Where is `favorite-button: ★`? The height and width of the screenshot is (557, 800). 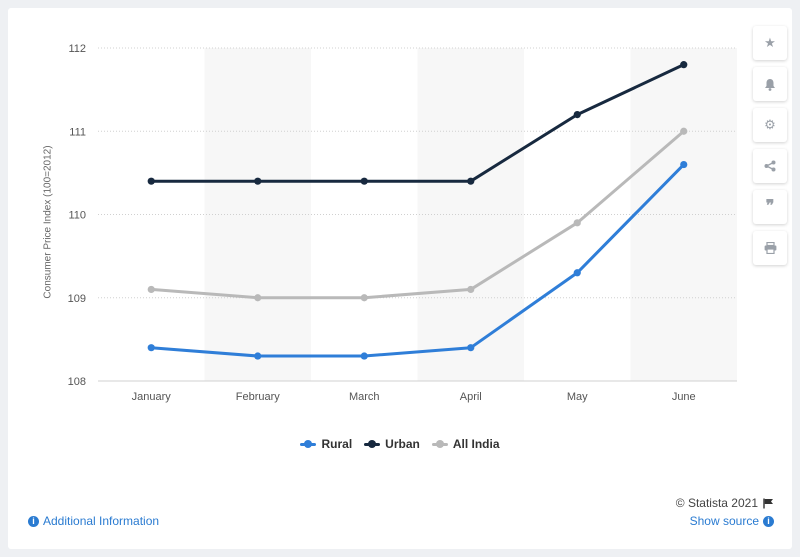
favorite-button: ★ is located at coordinates (770, 43).